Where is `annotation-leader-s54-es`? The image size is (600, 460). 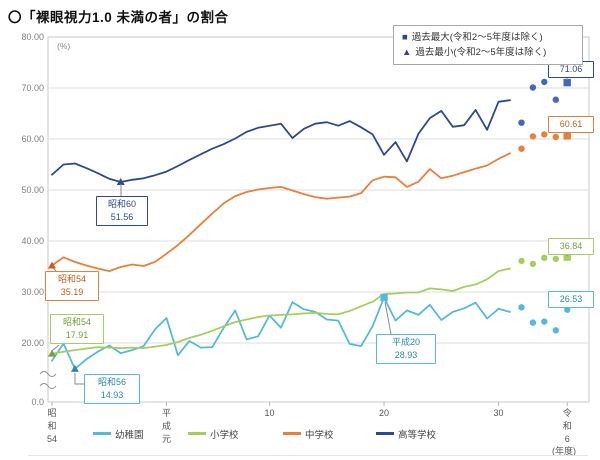 annotation-leader-s54-es is located at coordinates (55, 348).